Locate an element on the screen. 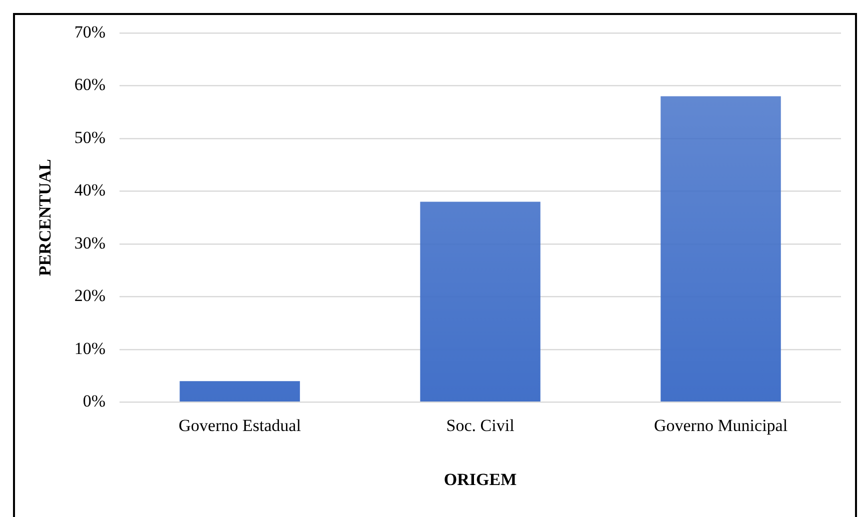  y-axis-title: PERCENTUAL is located at coordinates (45, 217).